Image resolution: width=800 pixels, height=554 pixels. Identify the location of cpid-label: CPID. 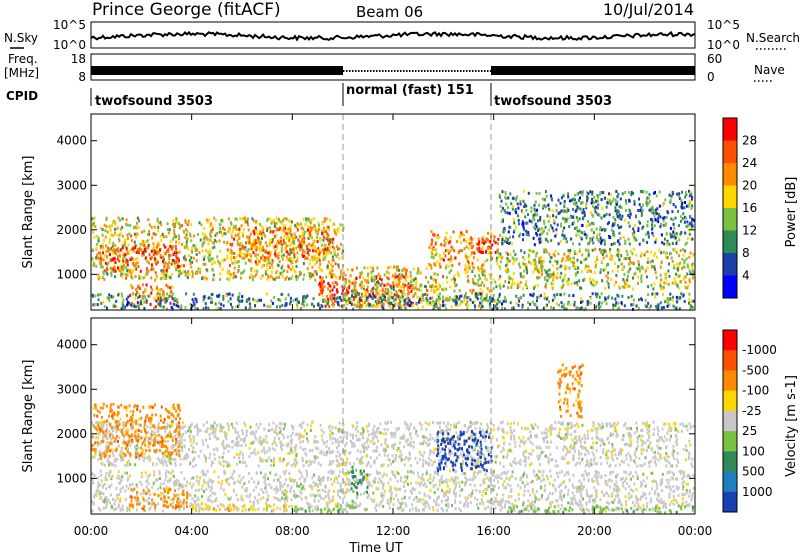
(22, 96).